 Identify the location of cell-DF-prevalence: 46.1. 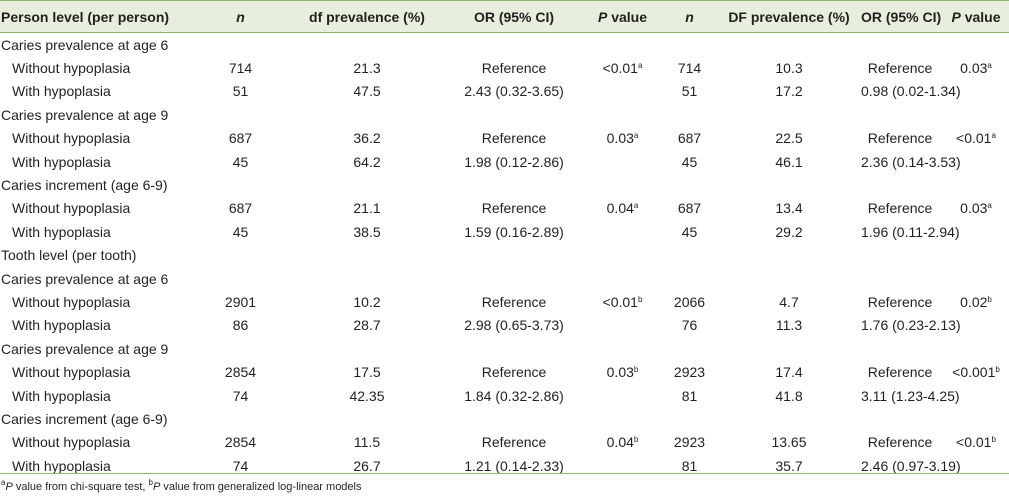
(789, 161).